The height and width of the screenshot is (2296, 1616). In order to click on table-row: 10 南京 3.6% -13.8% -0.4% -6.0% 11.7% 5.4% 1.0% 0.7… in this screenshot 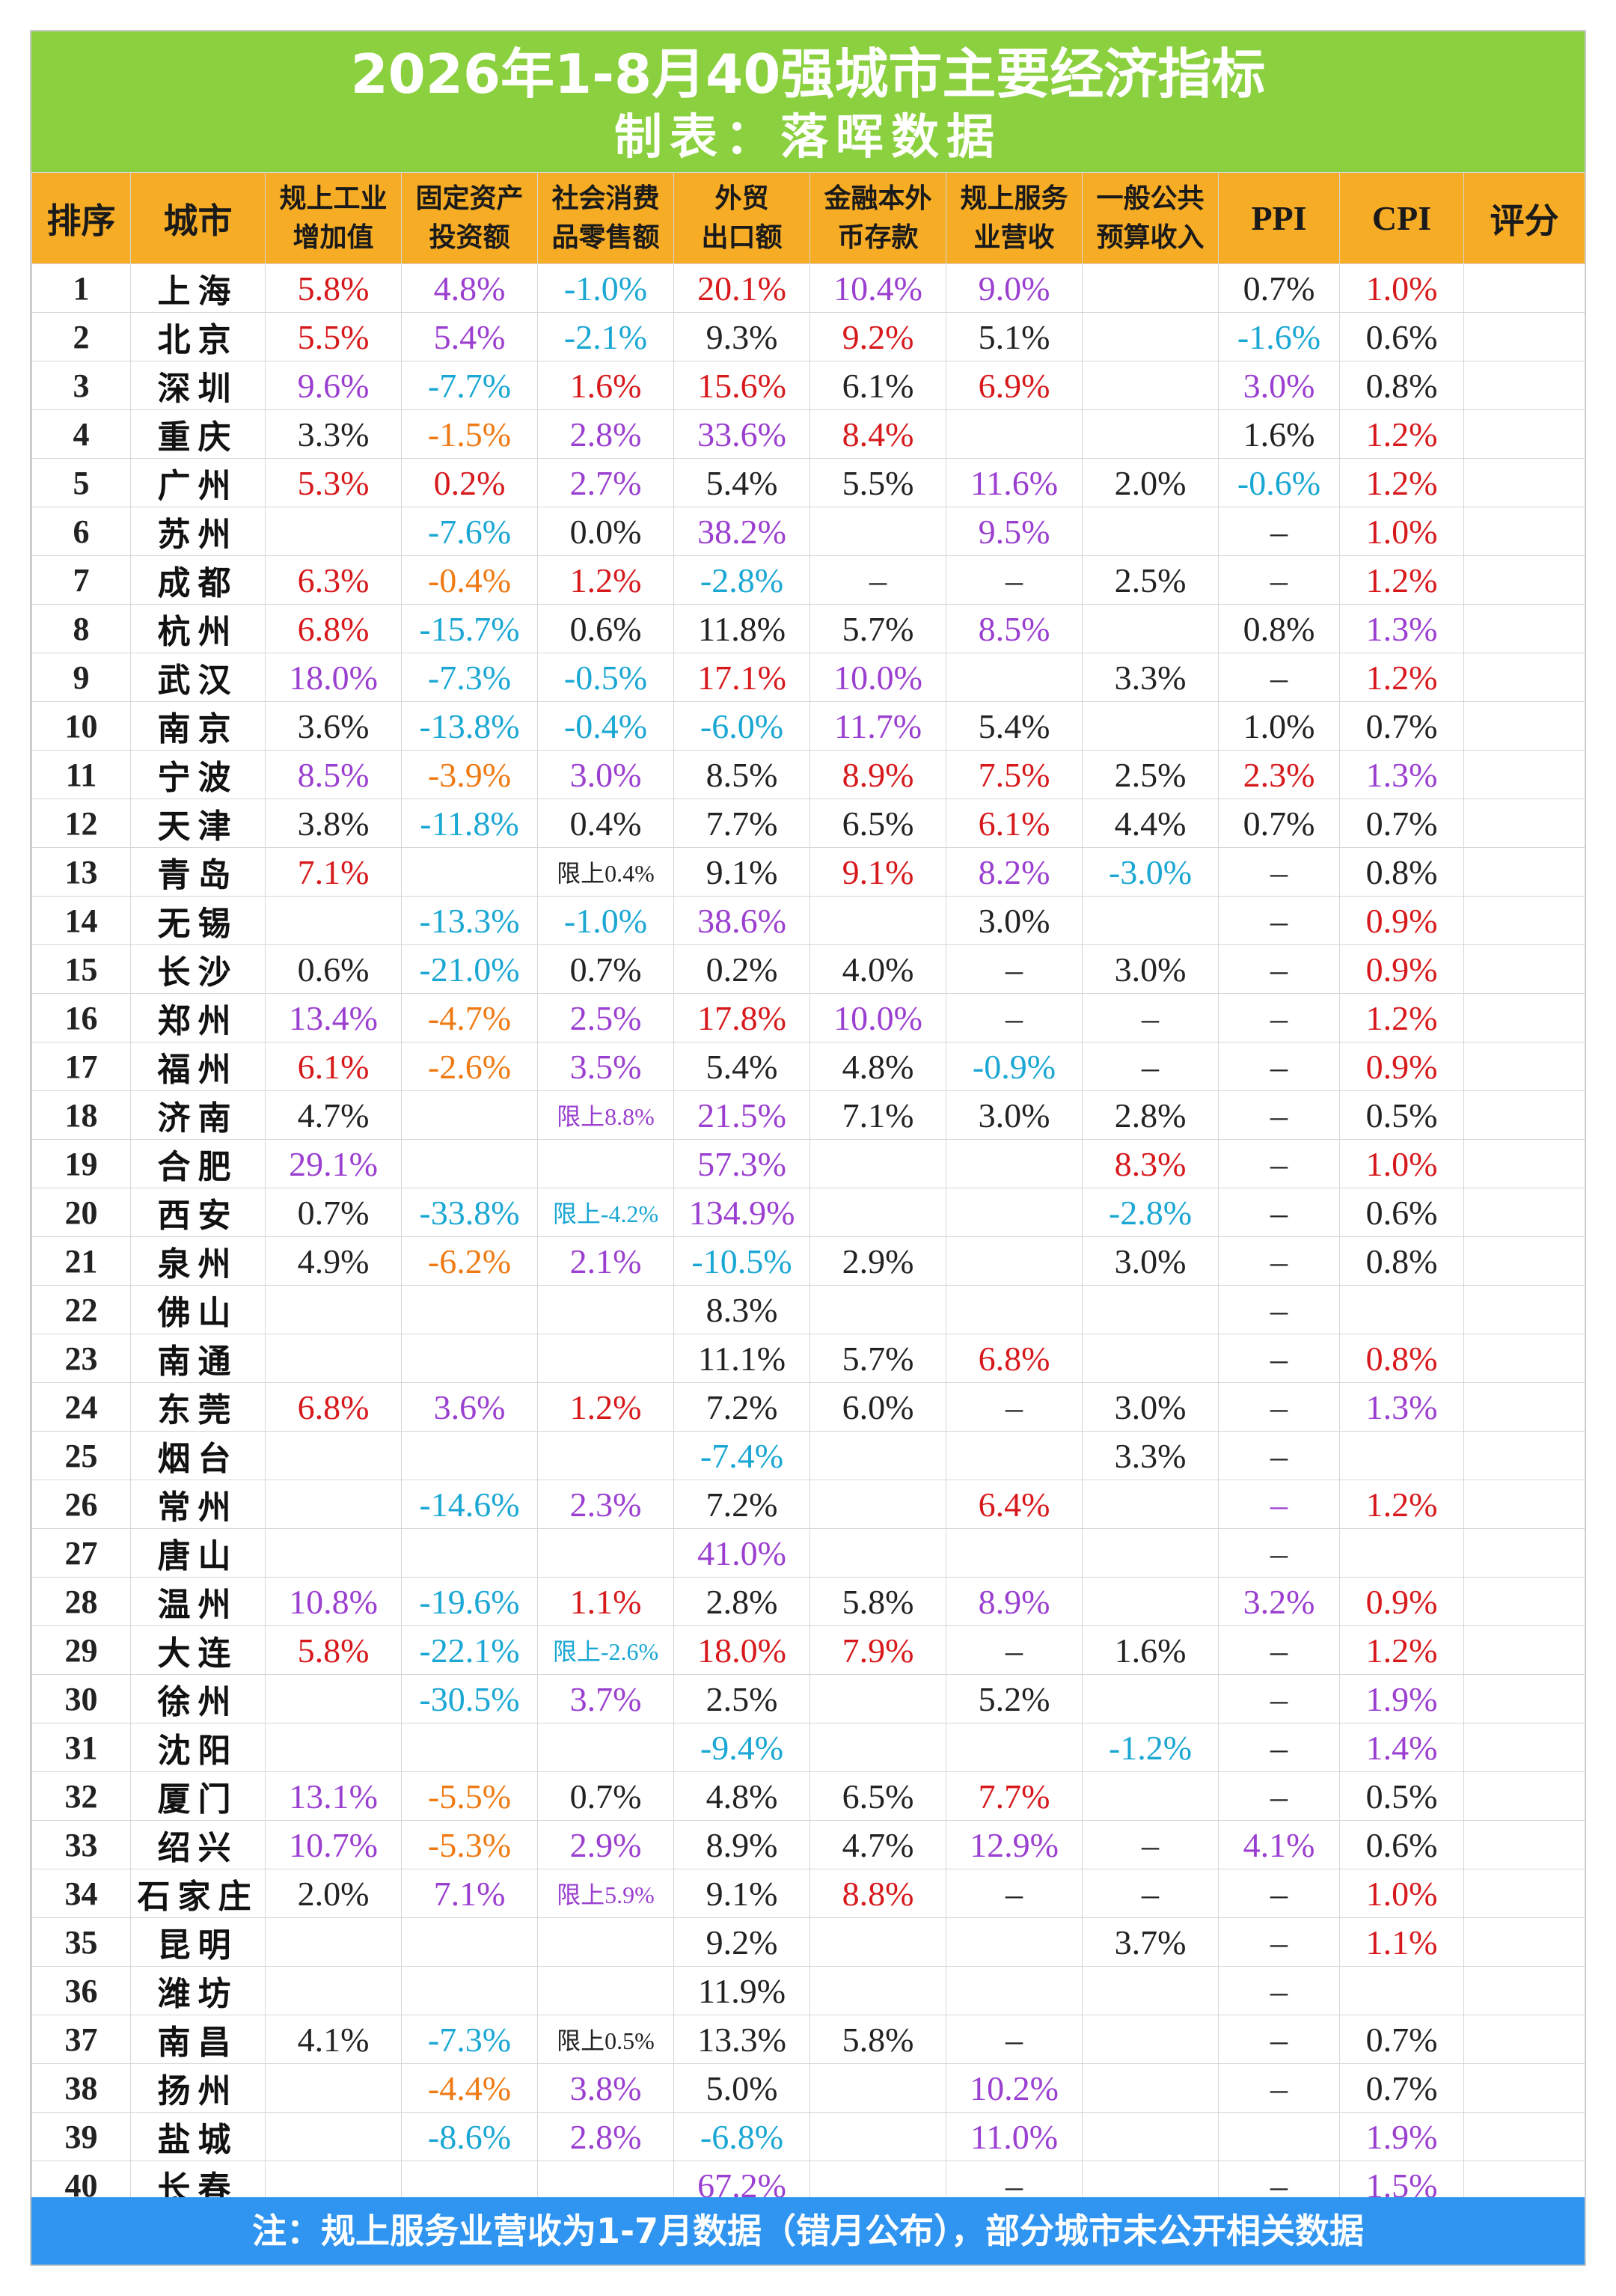, I will do `click(808, 726)`.